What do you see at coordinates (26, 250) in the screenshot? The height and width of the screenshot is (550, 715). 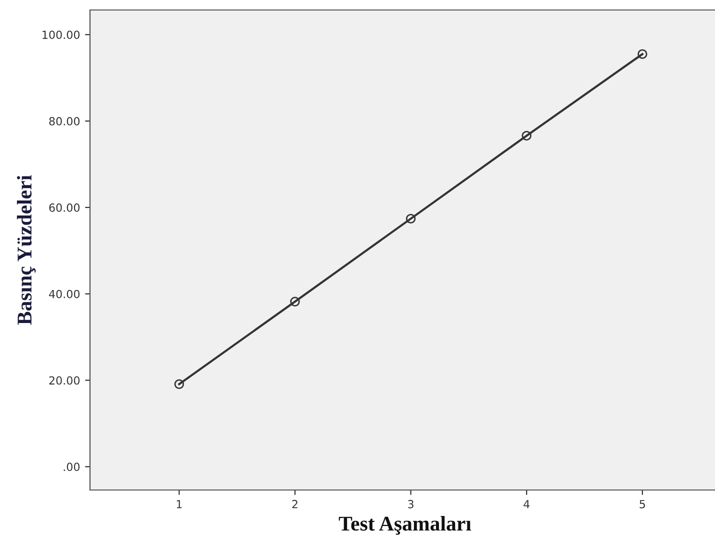 I see `y-axis-title: Basınç Yüzdeleri` at bounding box center [26, 250].